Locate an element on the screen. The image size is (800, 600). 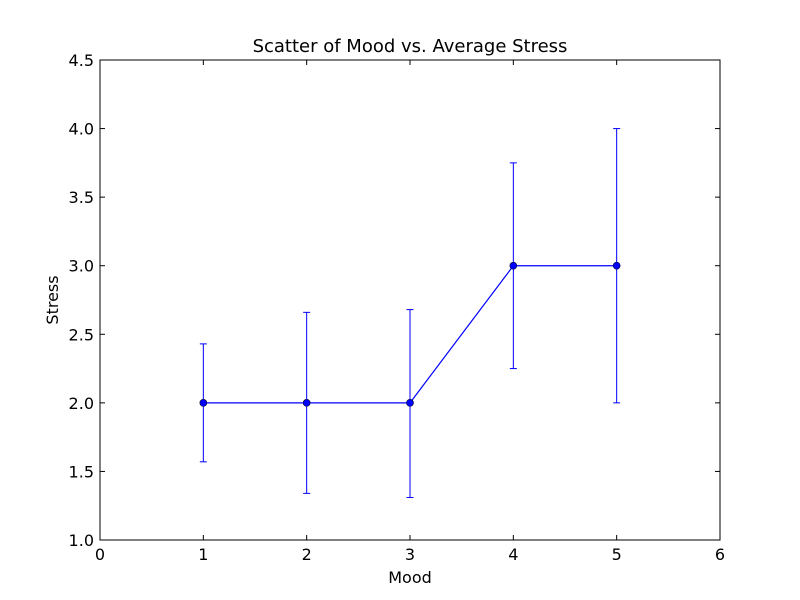
y-tick-label: 1.5 is located at coordinates (81, 471).